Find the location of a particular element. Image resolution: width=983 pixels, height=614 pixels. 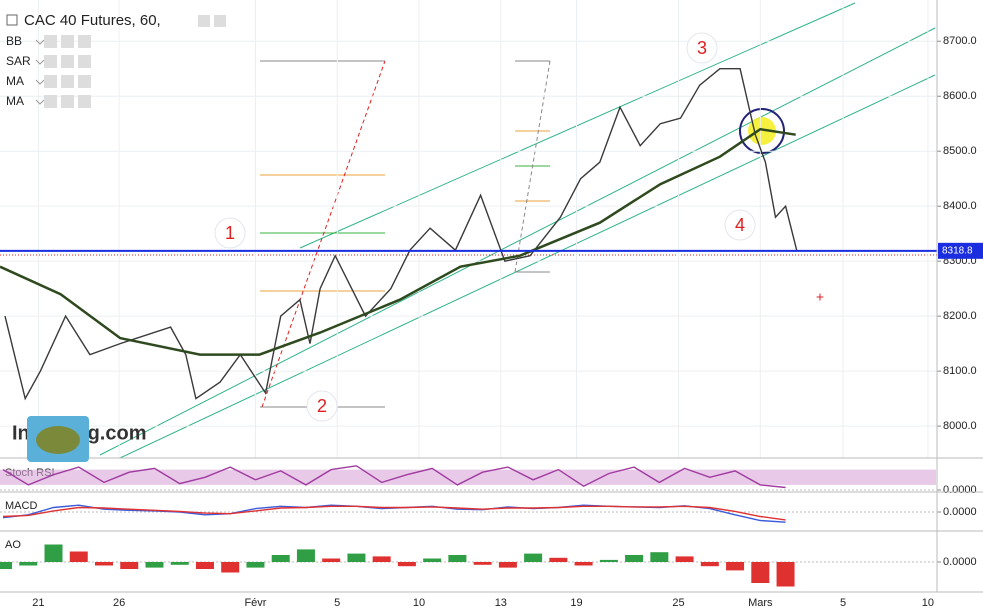

price-label-bg is located at coordinates (960, 250).